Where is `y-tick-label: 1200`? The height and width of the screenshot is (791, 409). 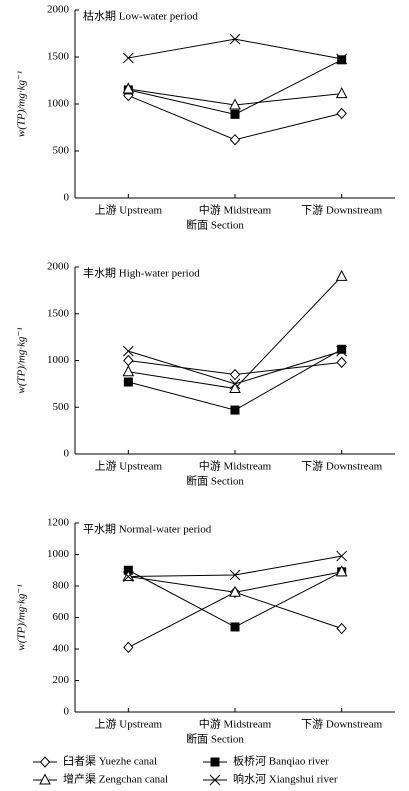 y-tick-label: 1200 is located at coordinates (58, 523).